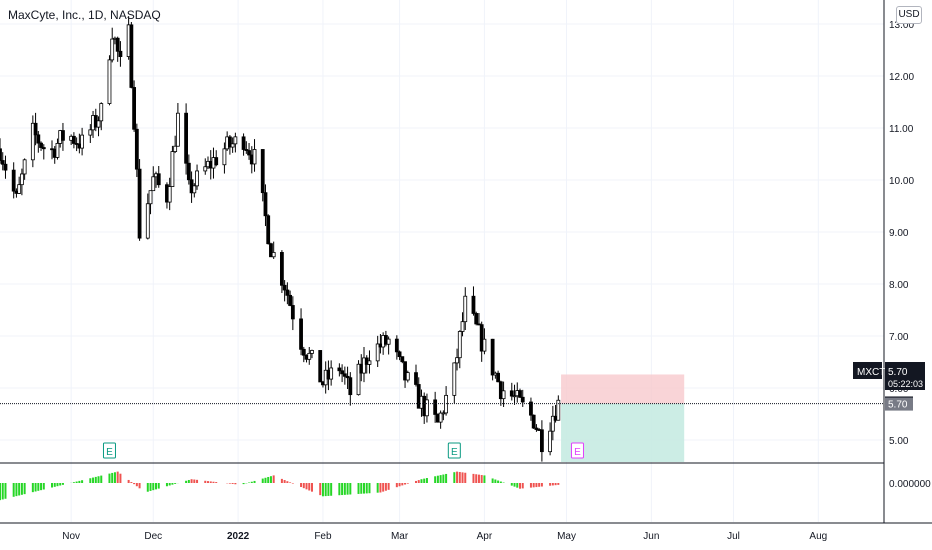  I want to click on time-tick-label: Apr, so click(485, 536).